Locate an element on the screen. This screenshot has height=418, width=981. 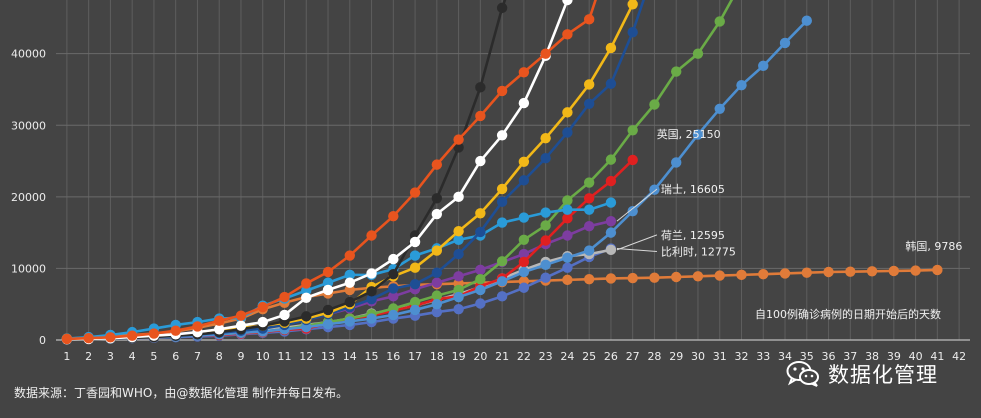
x-tick-label: 5 is located at coordinates (153, 356).